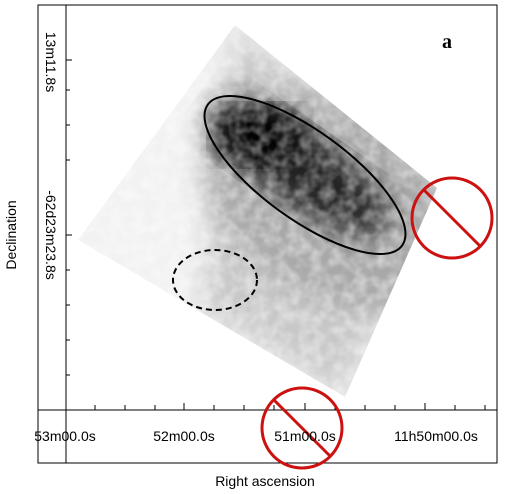  I want to click on x-axis-label: Right ascension, so click(265, 481).